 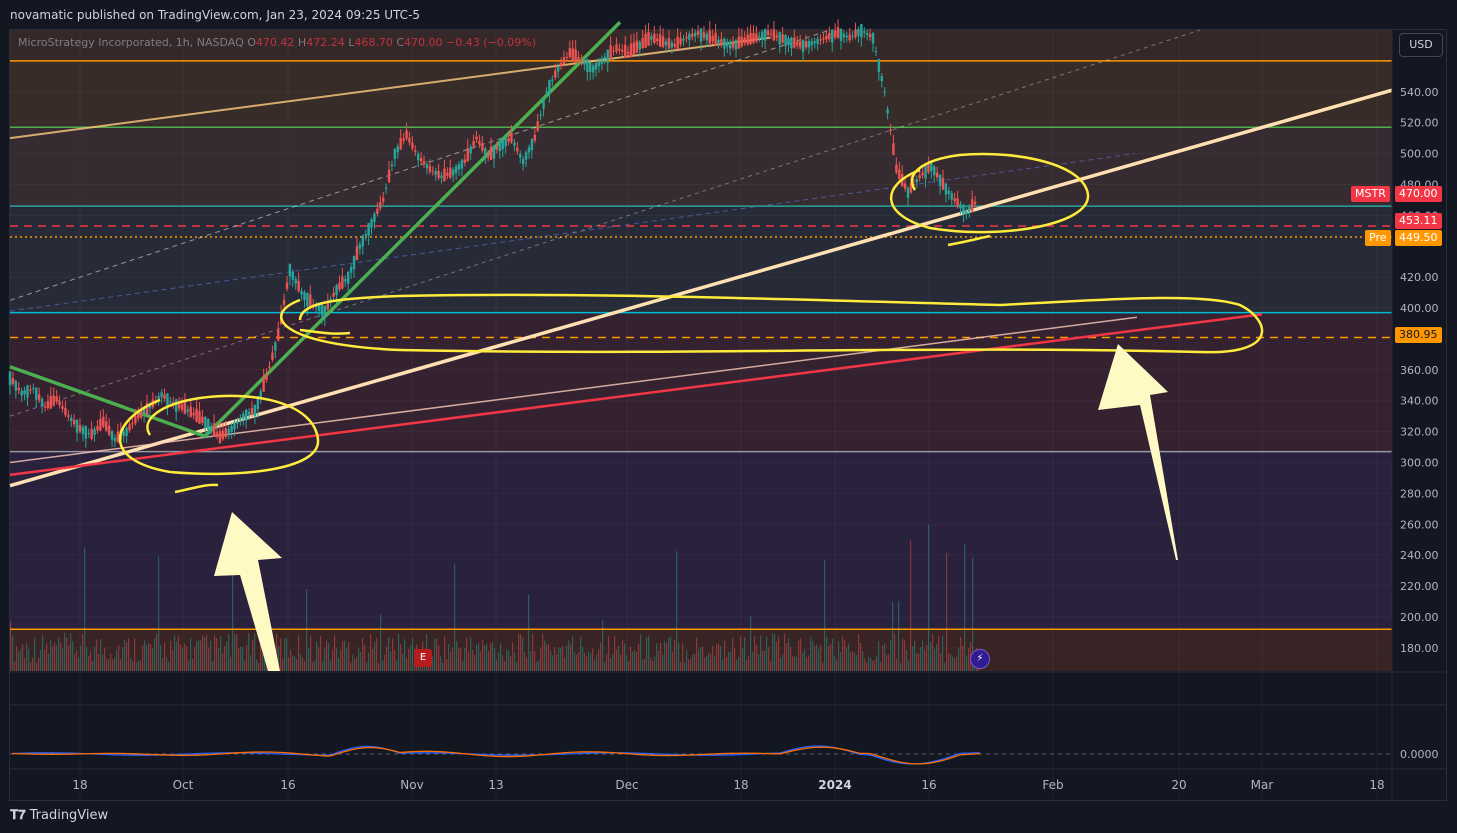 I want to click on line-price-tag: 453.11, so click(x=1418, y=221).